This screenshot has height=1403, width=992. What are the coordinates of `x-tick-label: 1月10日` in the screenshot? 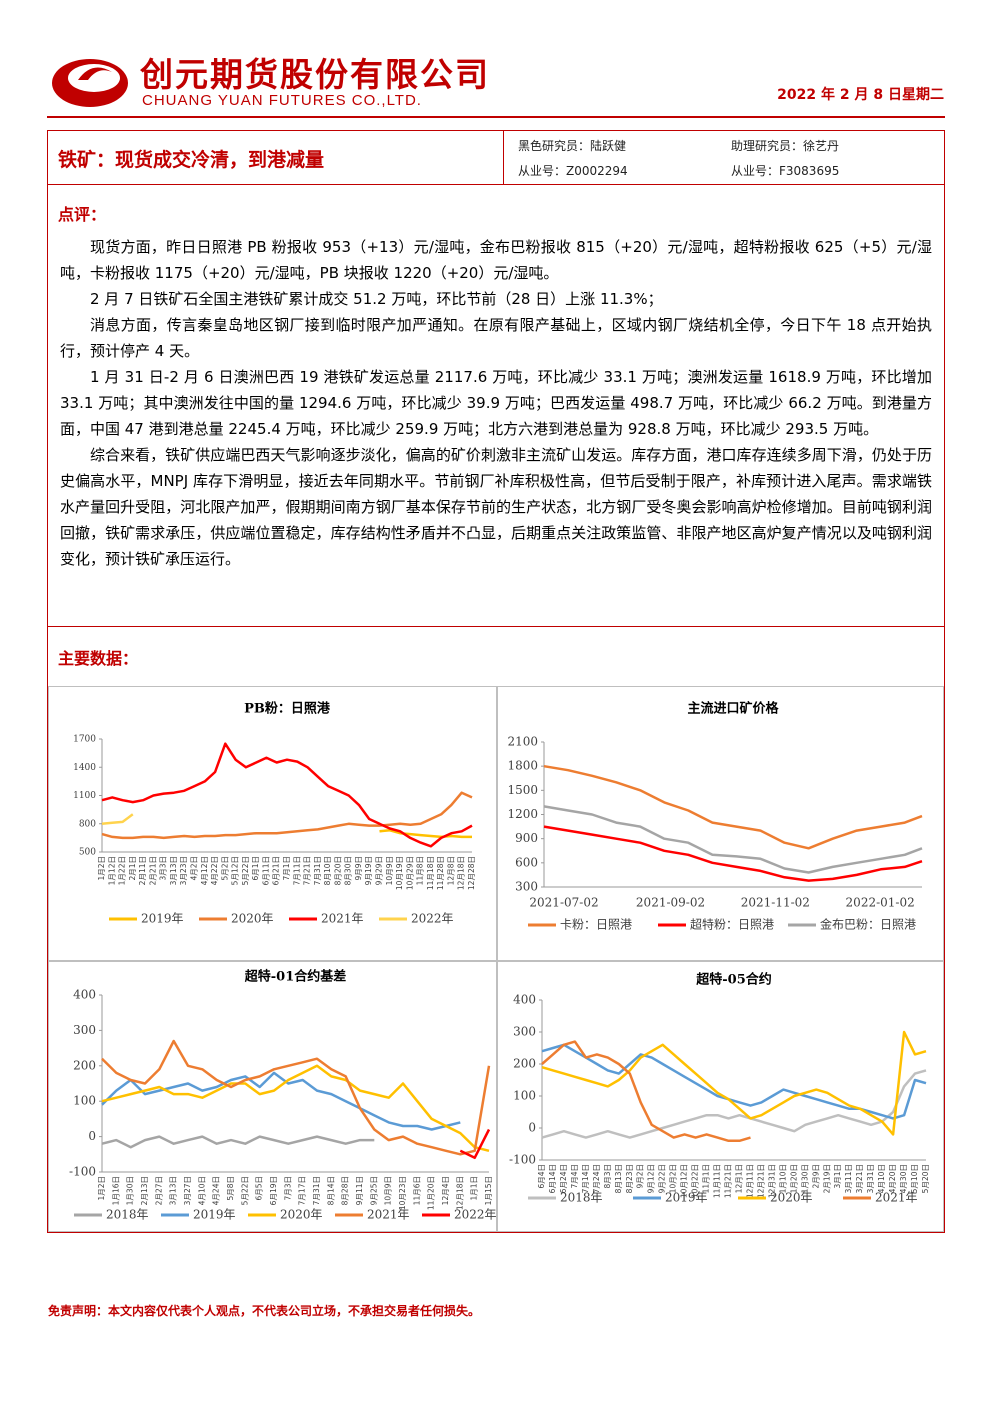 It's located at (782, 1178).